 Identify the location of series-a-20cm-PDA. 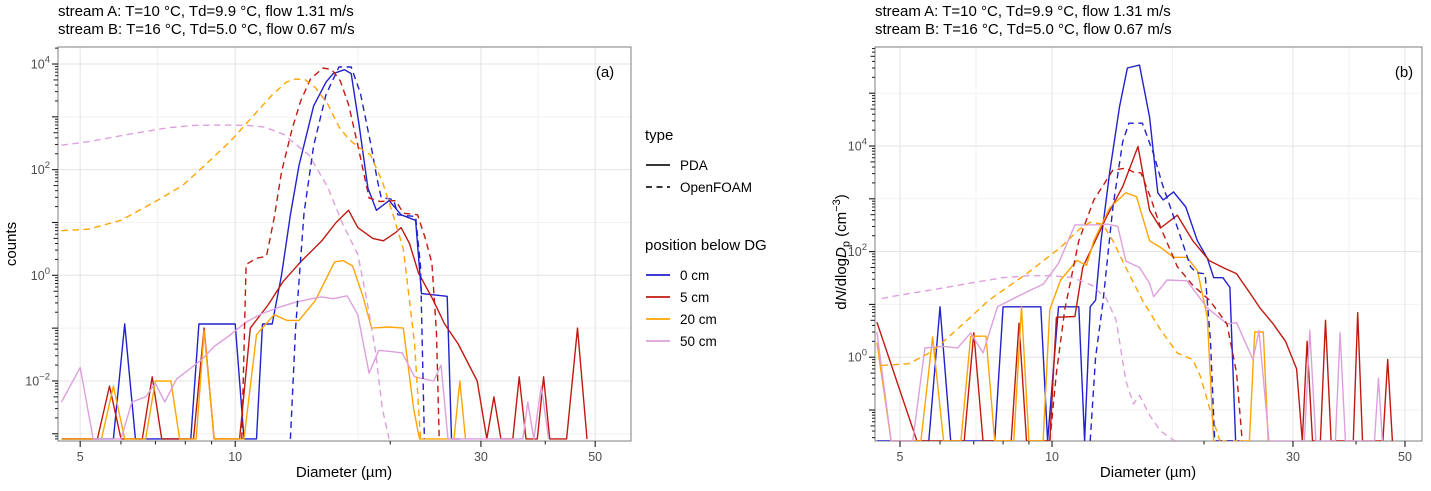
(264, 349).